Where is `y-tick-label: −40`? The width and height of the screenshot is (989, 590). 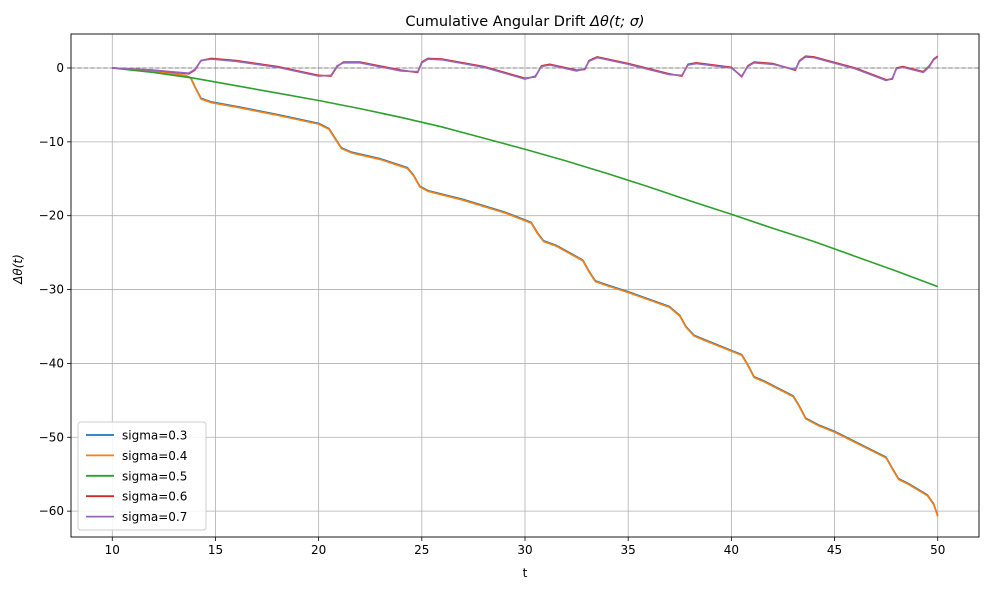 y-tick-label: −40 is located at coordinates (51, 363).